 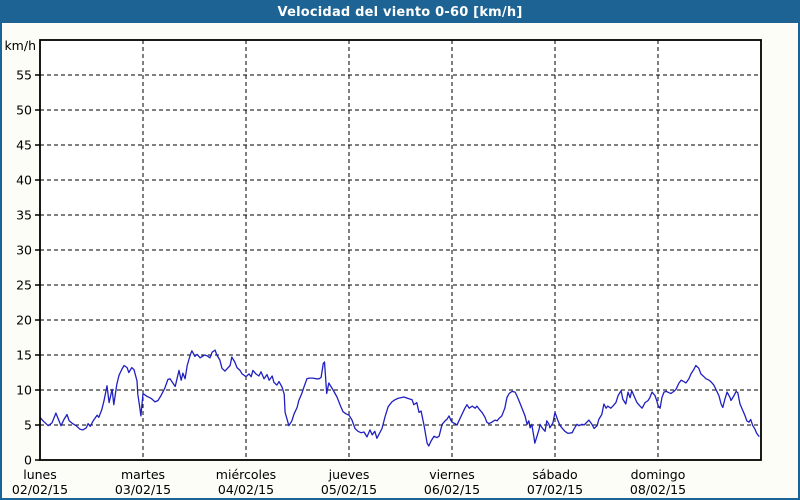 What do you see at coordinates (452, 474) in the screenshot?
I see `x-day-label: viernes` at bounding box center [452, 474].